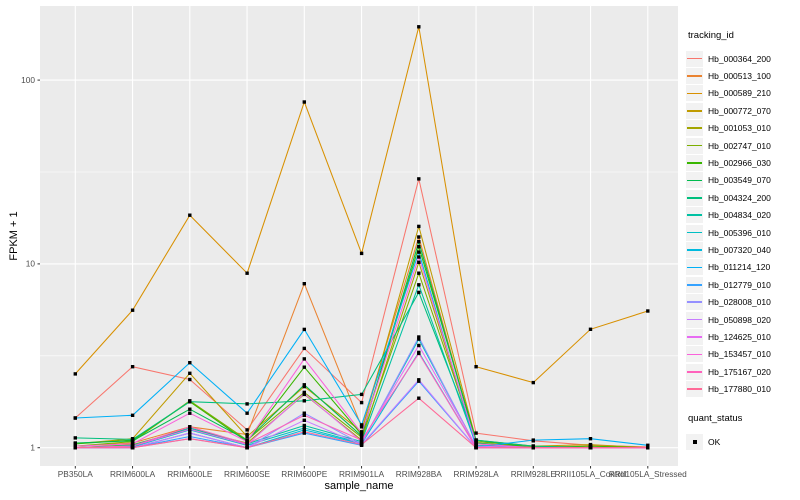  What do you see at coordinates (304, 474) in the screenshot?
I see `x-tick-label: RRIM600PE` at bounding box center [304, 474].